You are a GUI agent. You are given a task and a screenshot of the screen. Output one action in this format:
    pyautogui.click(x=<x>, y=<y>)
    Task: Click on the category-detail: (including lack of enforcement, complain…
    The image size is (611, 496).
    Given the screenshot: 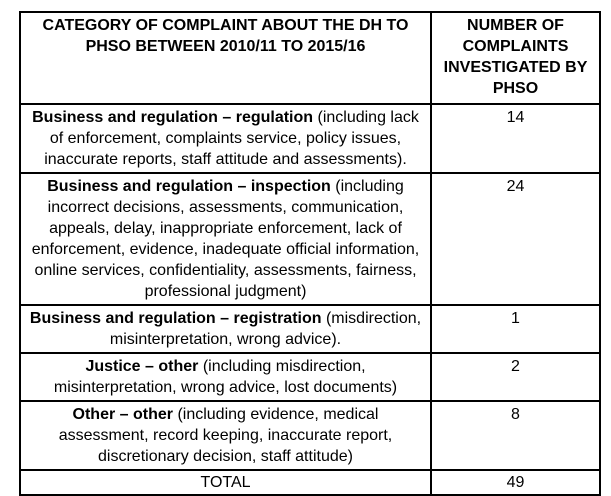 What is the action you would take?
    pyautogui.click(x=231, y=138)
    